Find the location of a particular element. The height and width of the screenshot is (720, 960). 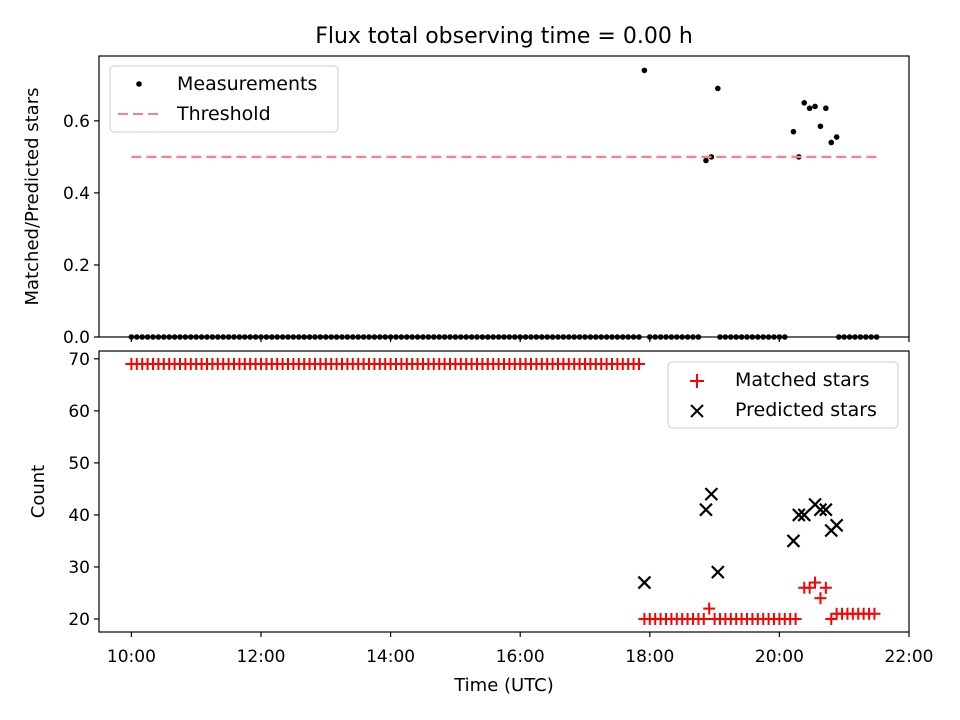

y-axis-label: Count is located at coordinates (38, 491).